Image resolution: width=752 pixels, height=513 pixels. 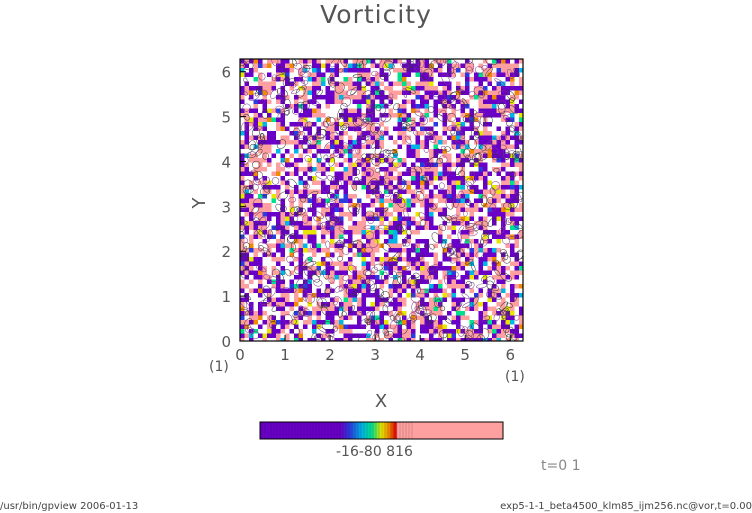 What do you see at coordinates (381, 401) in the screenshot?
I see `x-axis-label: X` at bounding box center [381, 401].